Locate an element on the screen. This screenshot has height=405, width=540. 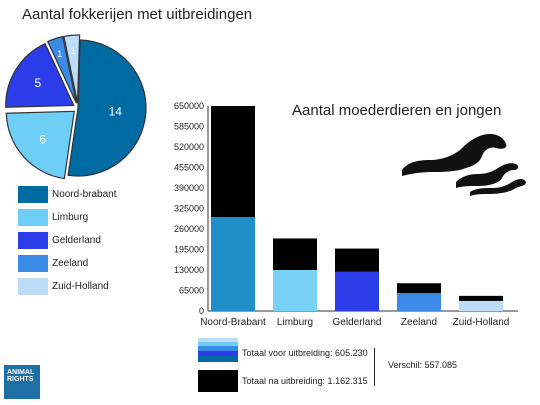
pie-slice-limburg is located at coordinates (40, 145).